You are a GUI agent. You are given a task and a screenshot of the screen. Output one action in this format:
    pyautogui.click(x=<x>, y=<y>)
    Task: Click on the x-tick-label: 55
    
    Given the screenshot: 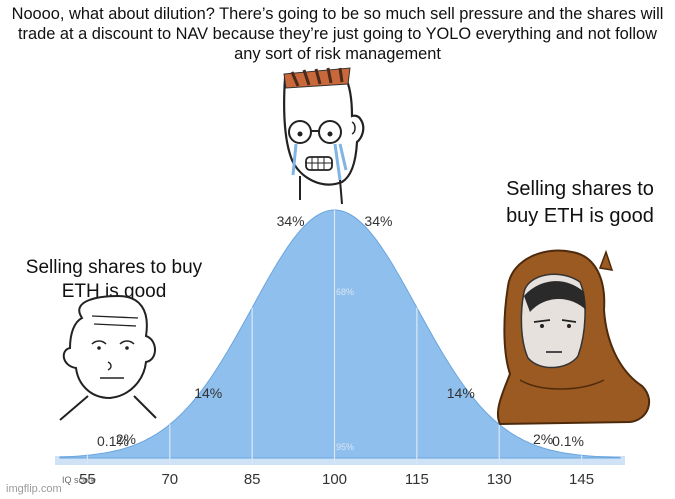 What is the action you would take?
    pyautogui.click(x=87, y=479)
    